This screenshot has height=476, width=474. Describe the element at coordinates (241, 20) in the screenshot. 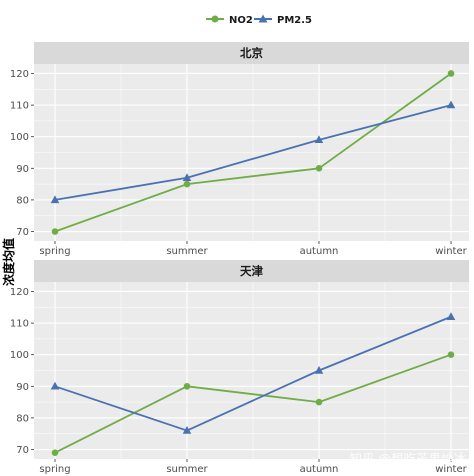

I see `legend-label-no2: NO2` at that location.